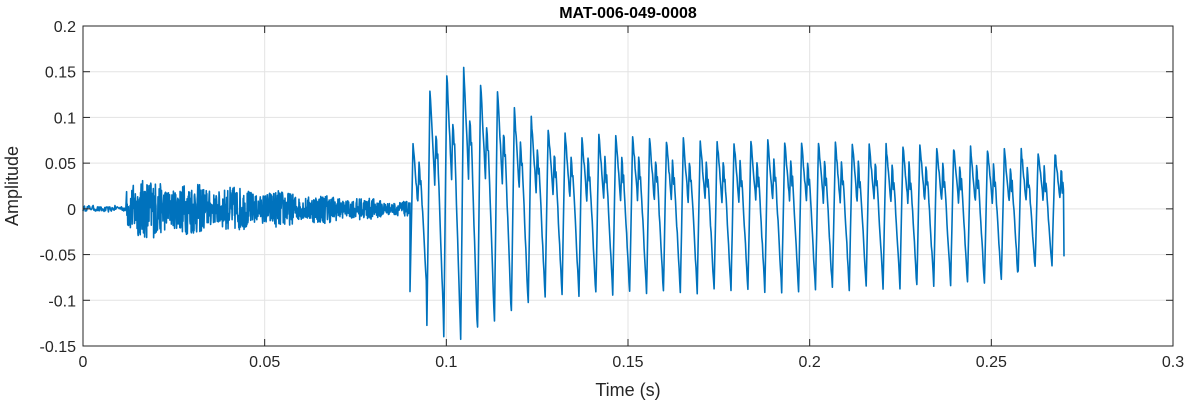 Image resolution: width=1188 pixels, height=404 pixels. Describe the element at coordinates (627, 390) in the screenshot. I see `x-axis-label: Time (s)` at that location.